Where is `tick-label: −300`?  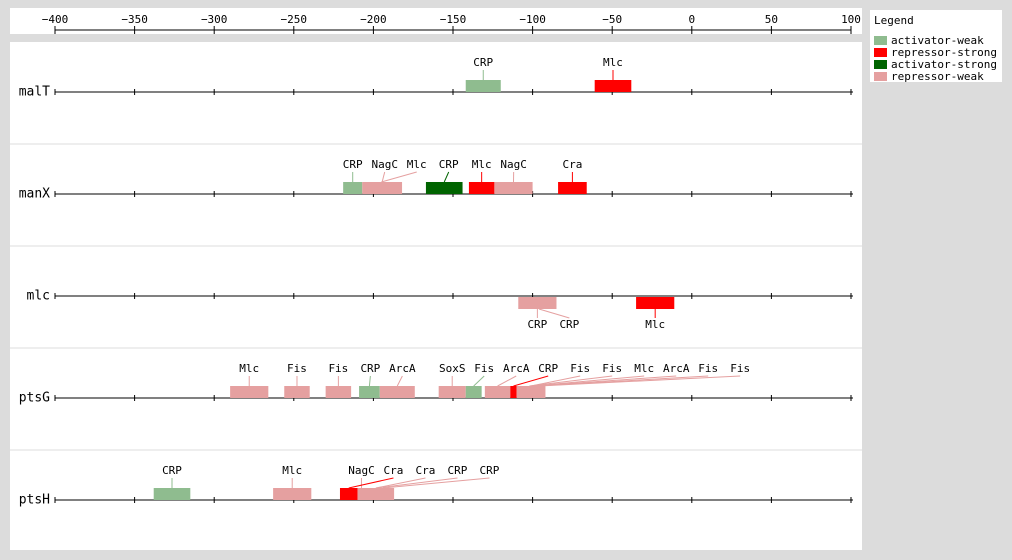
tick-label: −300 is located at coordinates (214, 19).